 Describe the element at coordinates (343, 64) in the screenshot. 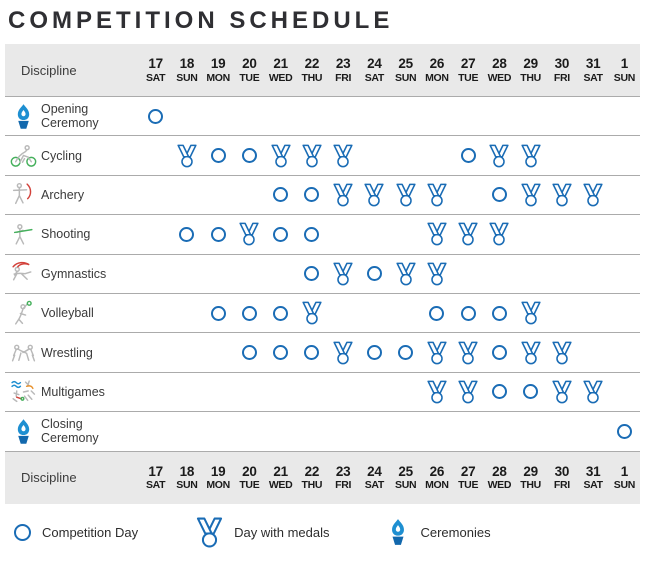

I see `date-number: 23` at that location.